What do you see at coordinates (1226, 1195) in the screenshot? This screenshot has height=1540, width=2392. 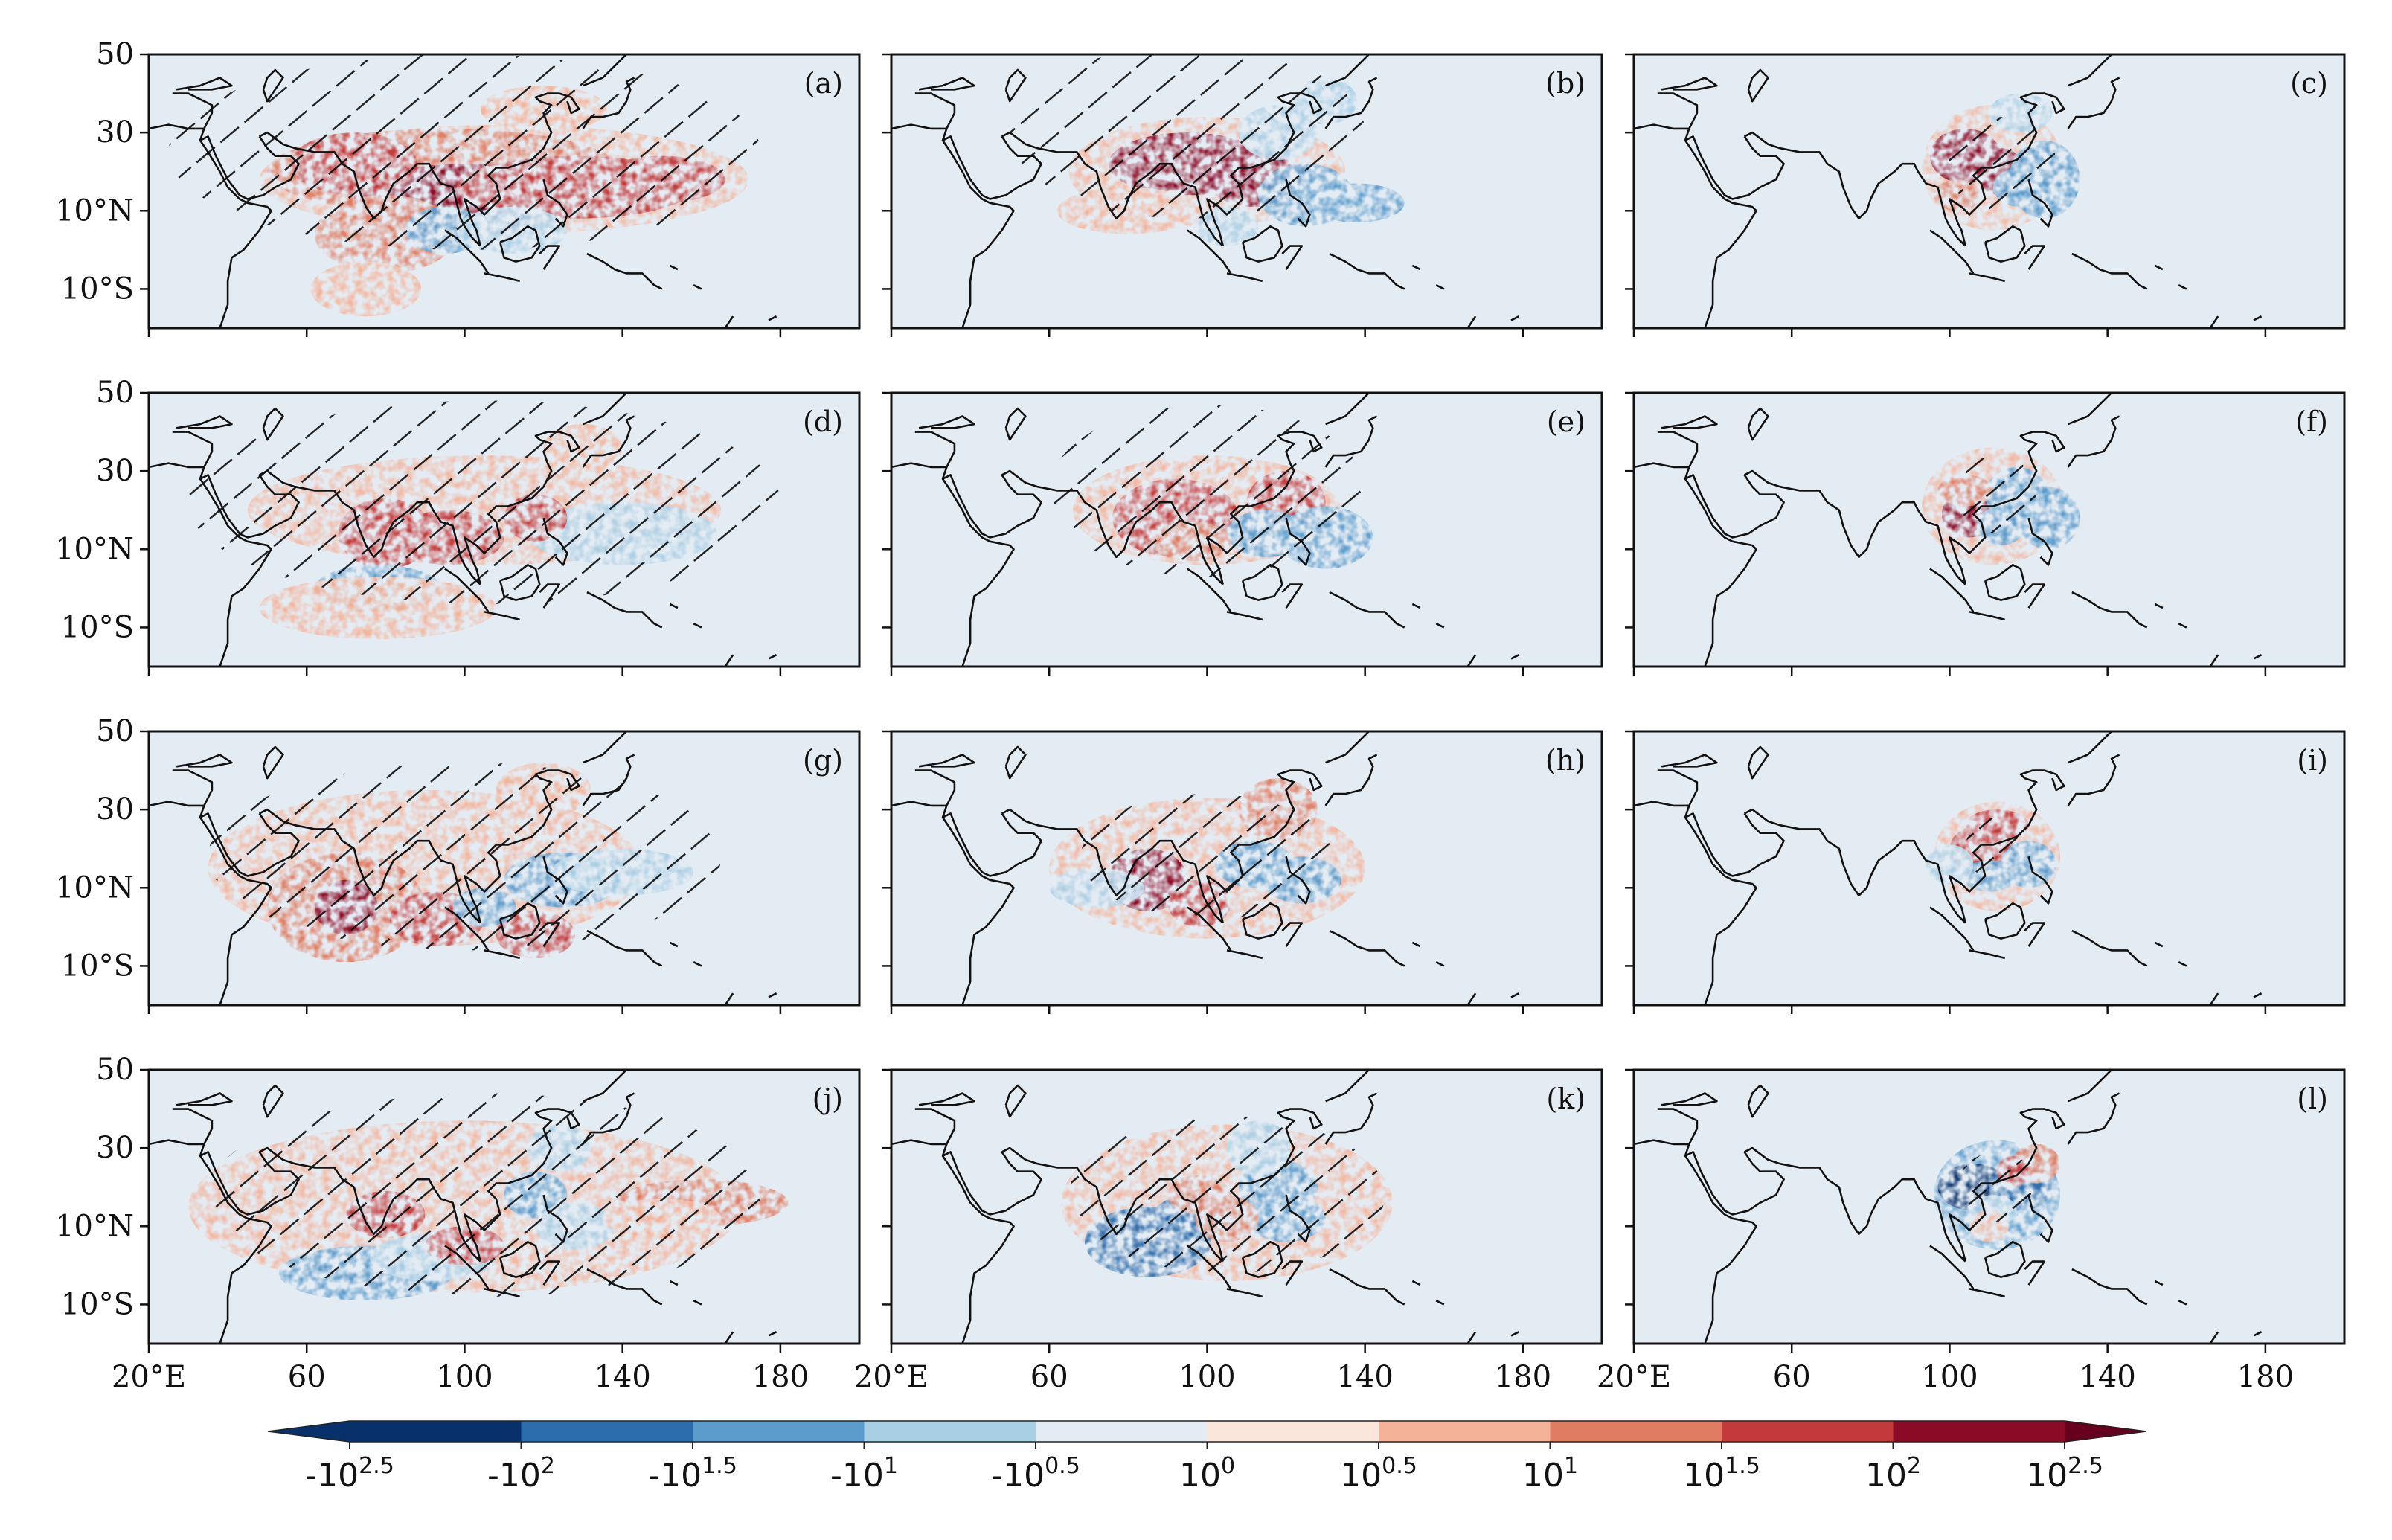 I see `hatching-k` at bounding box center [1226, 1195].